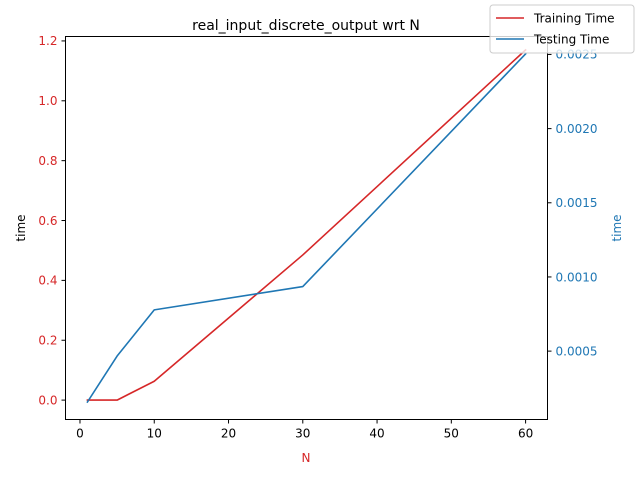  I want to click on x-tick-label: 40, so click(376, 434).